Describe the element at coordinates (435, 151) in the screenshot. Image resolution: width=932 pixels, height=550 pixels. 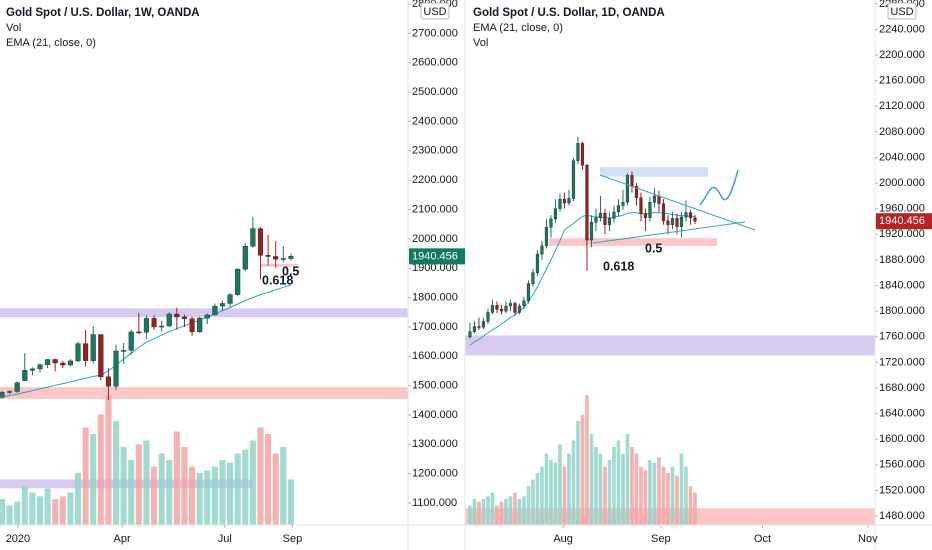
I see `y-tick-label: 2300.000` at that location.